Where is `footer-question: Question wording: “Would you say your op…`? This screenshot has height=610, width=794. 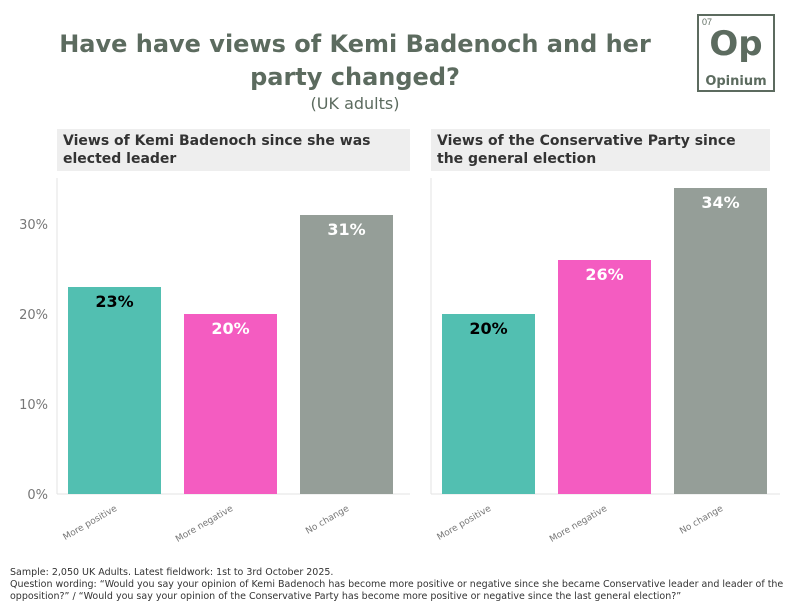
footer-question: Question wording: “Would you say your op… is located at coordinates (397, 590).